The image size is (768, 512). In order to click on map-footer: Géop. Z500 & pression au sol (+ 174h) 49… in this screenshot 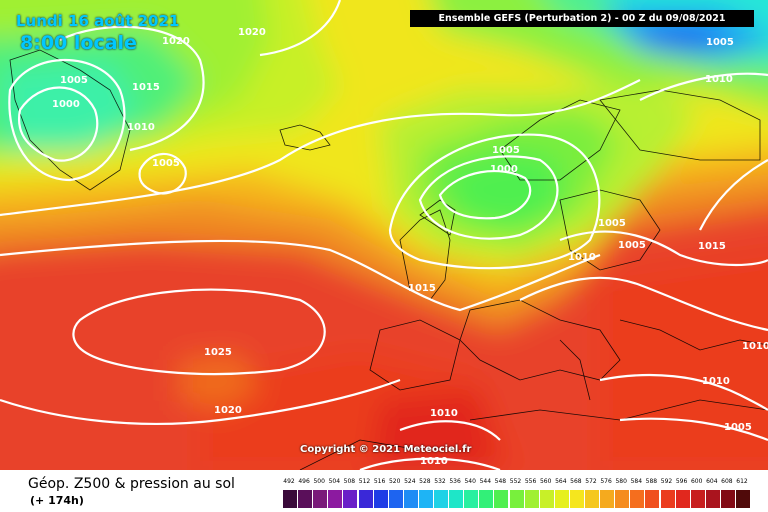, I will do `click(384, 491)`.